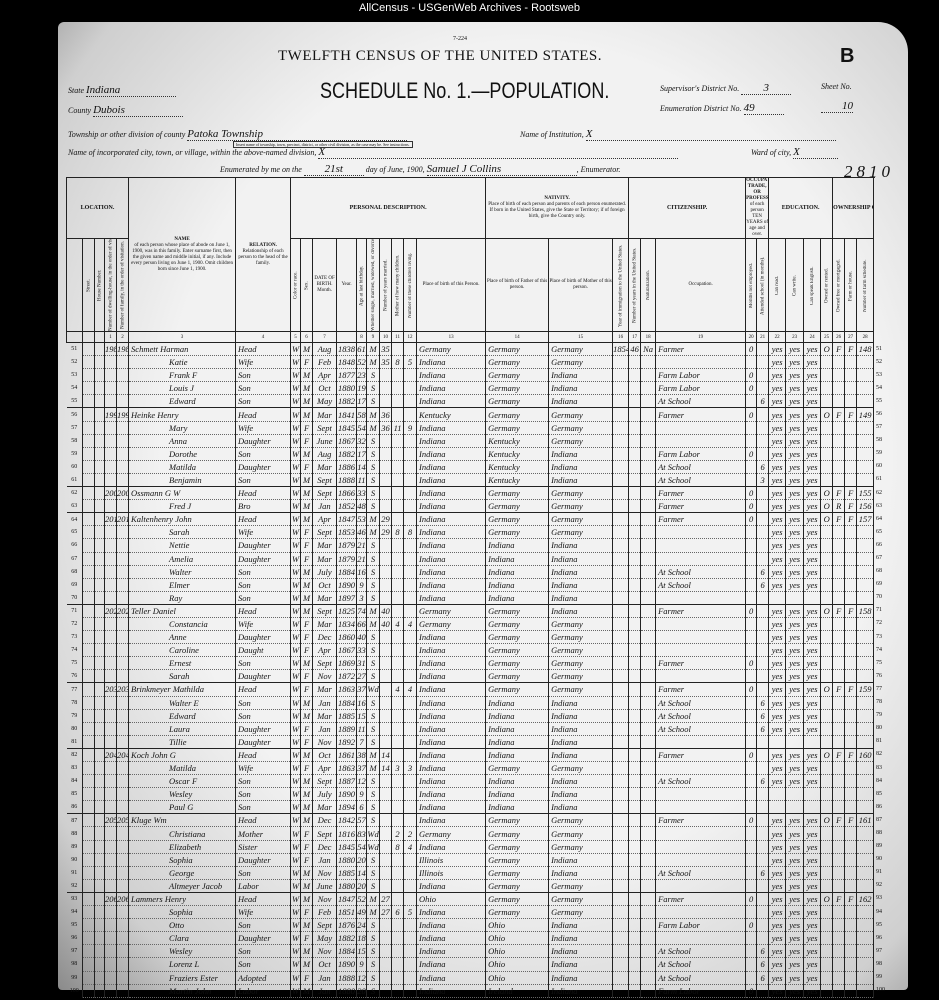 Image resolution: width=939 pixels, height=1000 pixels. I want to click on cell-farm-house, so click(851, 624).